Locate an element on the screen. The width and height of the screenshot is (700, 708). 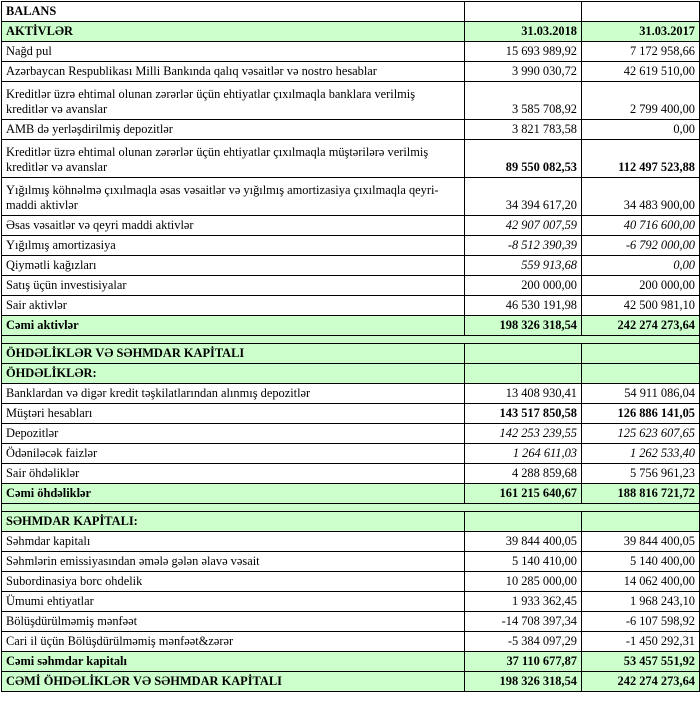
title-blank-y2 is located at coordinates (640, 11).